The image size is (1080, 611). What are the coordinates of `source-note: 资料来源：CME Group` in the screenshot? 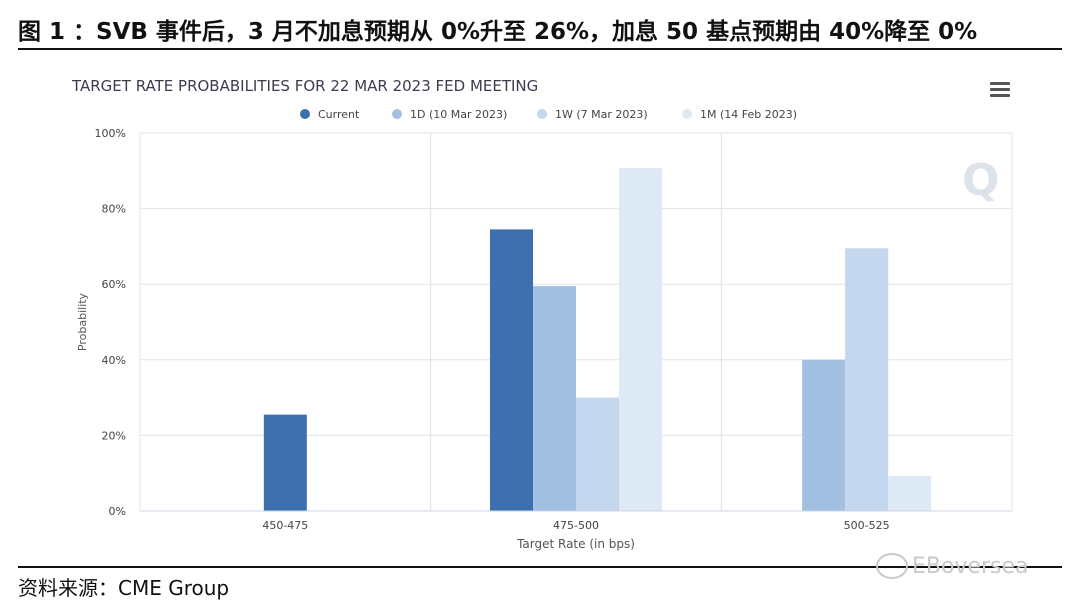 It's located at (124, 588).